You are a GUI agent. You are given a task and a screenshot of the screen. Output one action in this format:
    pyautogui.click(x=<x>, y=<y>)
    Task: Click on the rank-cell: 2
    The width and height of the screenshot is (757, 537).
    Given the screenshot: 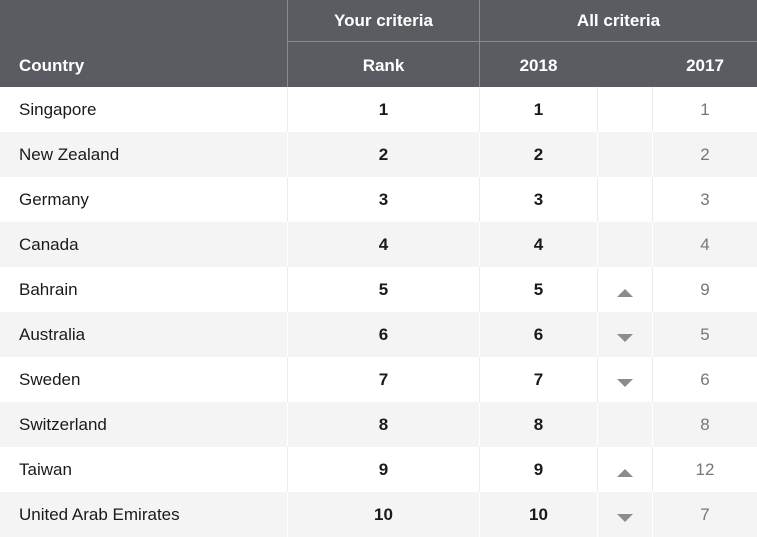 What is the action you would take?
    pyautogui.click(x=383, y=154)
    